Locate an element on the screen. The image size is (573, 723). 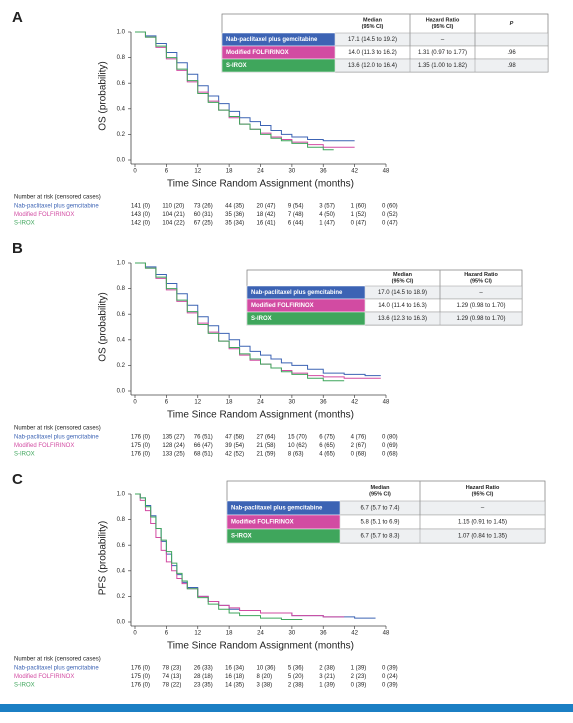
risk-value: 76 (51) is located at coordinates (203, 438).